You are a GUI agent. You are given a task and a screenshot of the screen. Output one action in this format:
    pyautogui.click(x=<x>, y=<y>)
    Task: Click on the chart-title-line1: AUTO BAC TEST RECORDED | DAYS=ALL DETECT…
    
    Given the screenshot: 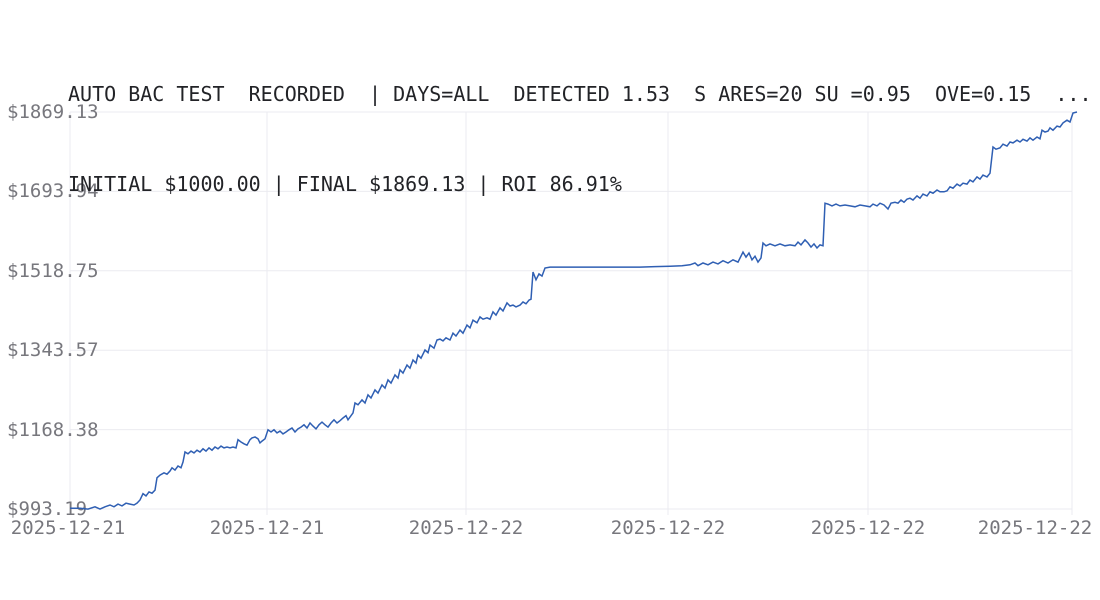 What is the action you would take?
    pyautogui.click(x=580, y=94)
    